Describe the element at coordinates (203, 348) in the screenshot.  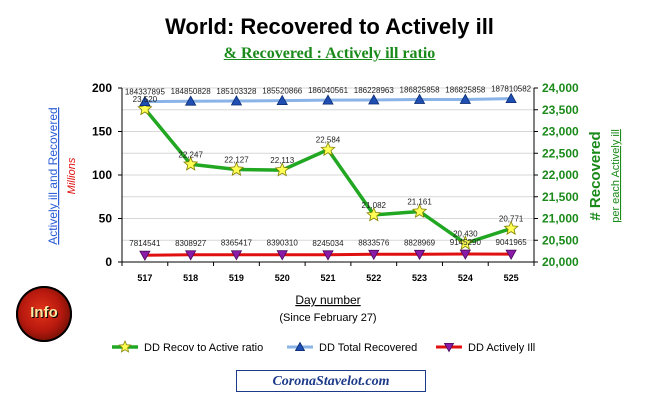
I see `legend-label: DD Recov to Active ratio` at that location.